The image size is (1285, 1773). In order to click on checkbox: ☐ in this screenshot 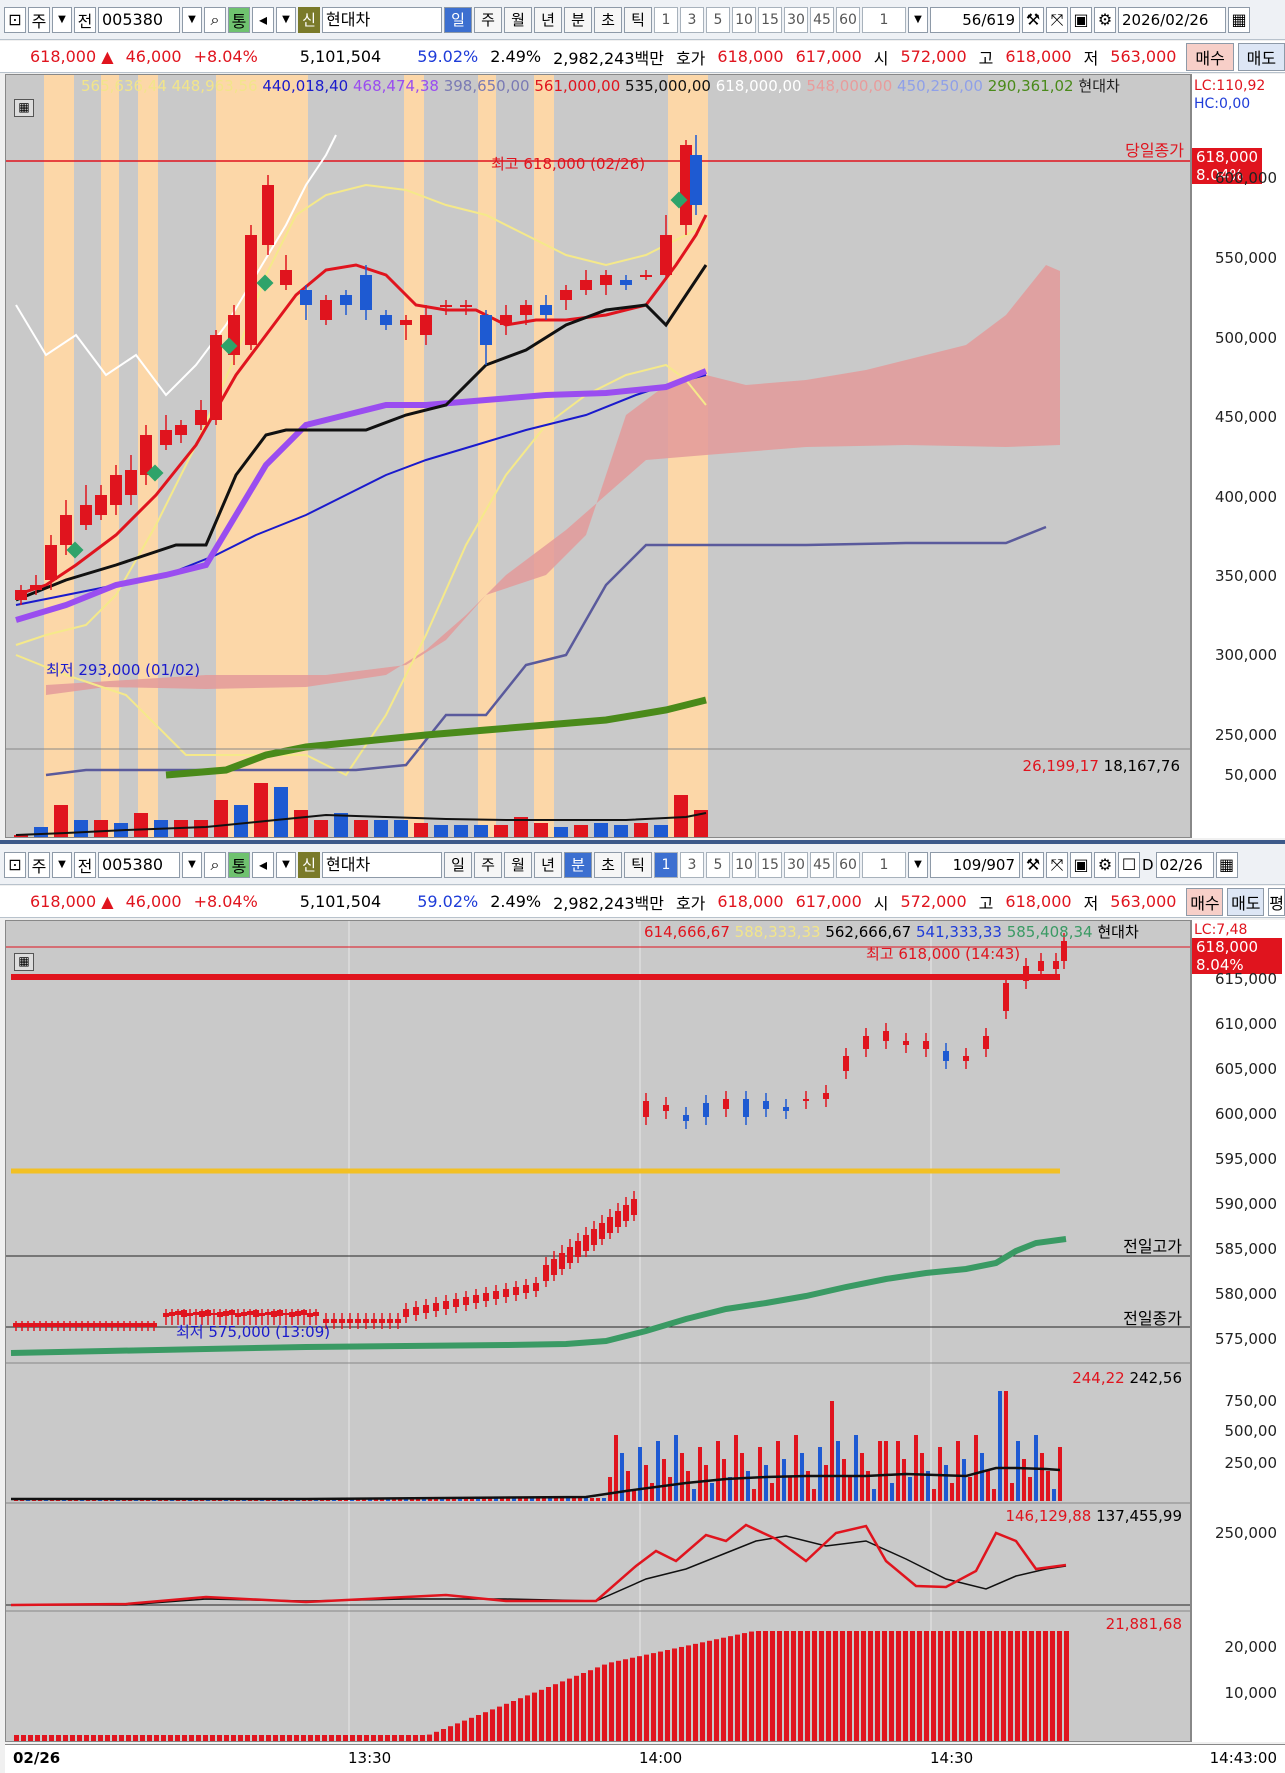, I will do `click(1129, 864)`.